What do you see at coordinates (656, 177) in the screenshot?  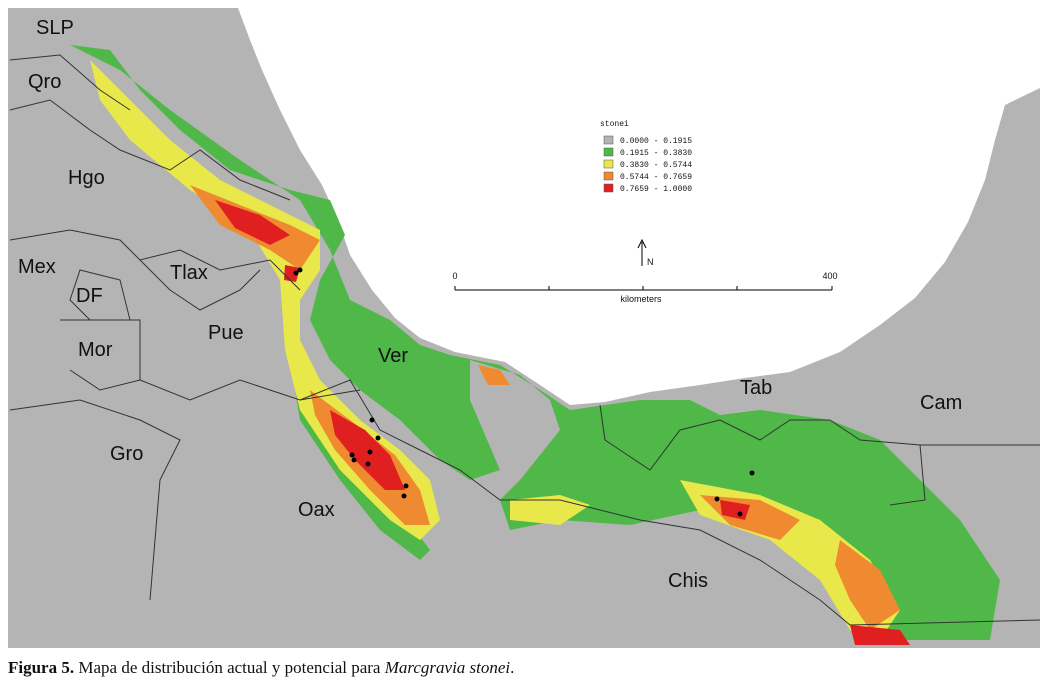 I see `legend-label: 0.5744 - 0.7659` at bounding box center [656, 177].